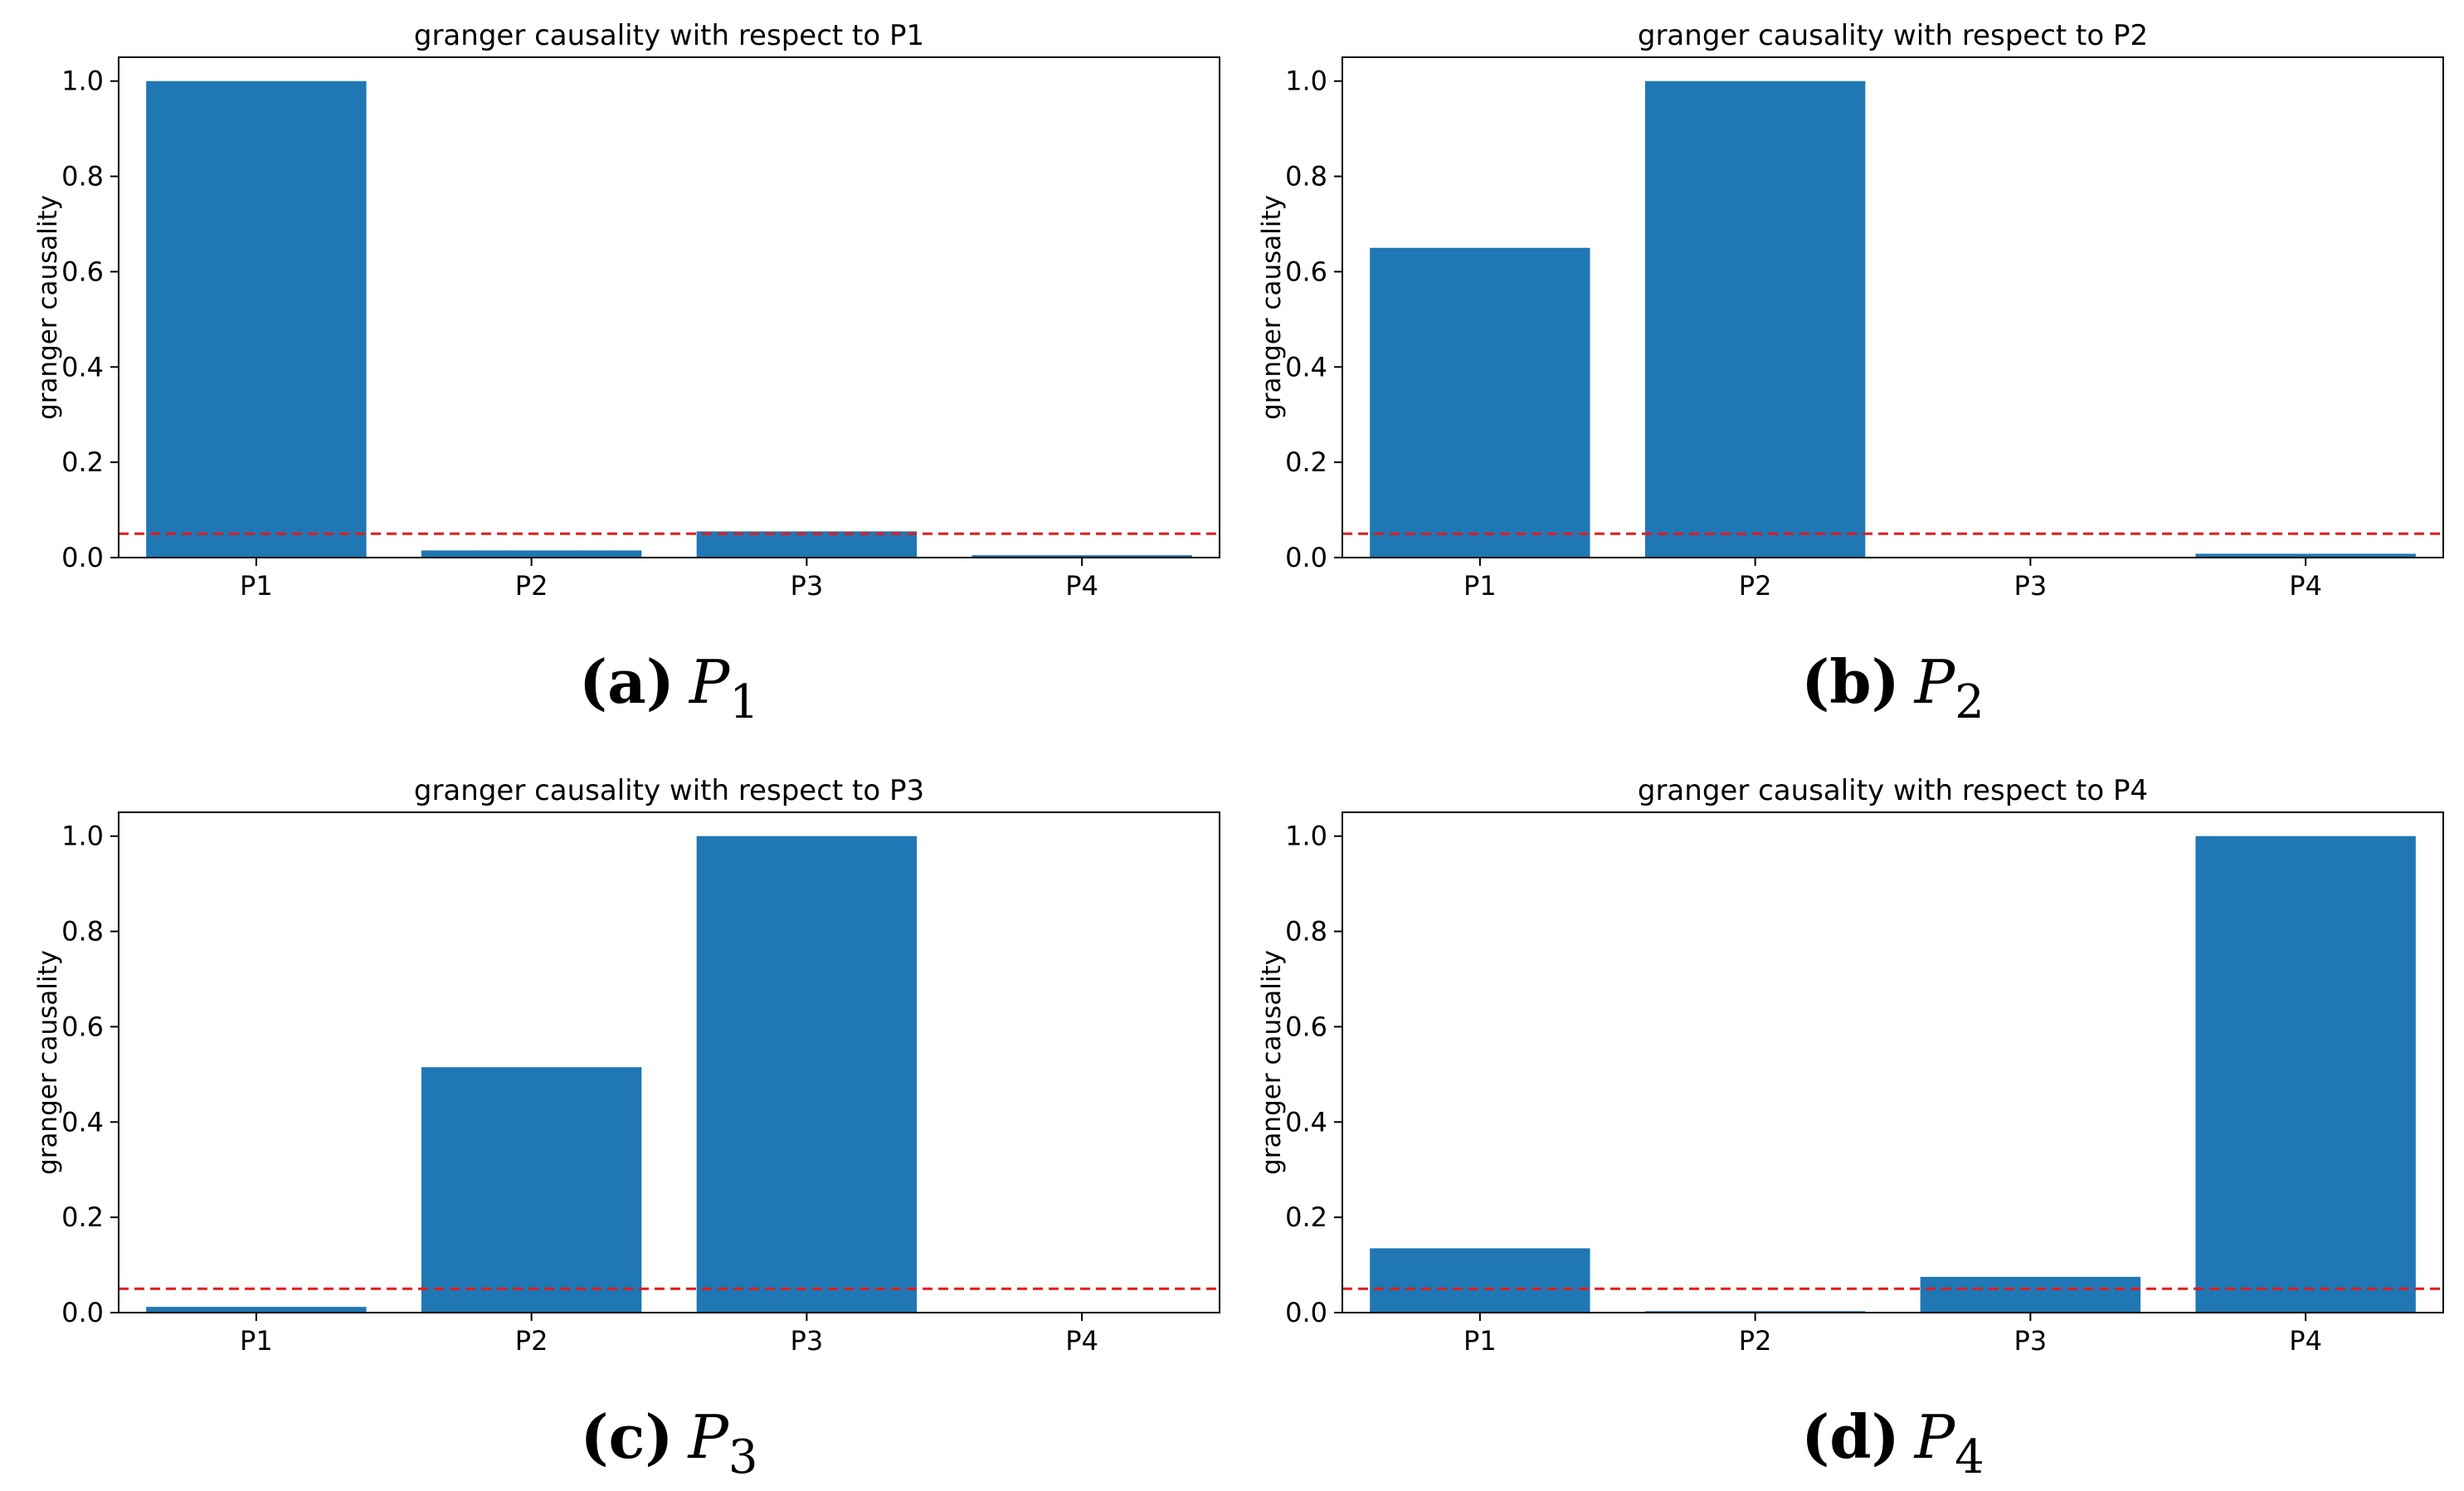 Image resolution: width=2464 pixels, height=1491 pixels. I want to click on caption-subscript: 2, so click(1969, 702).